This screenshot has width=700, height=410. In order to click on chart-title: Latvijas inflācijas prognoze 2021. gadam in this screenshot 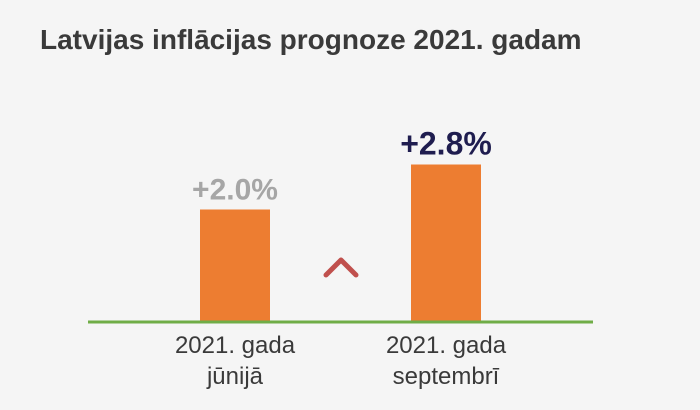, I will do `click(311, 39)`.